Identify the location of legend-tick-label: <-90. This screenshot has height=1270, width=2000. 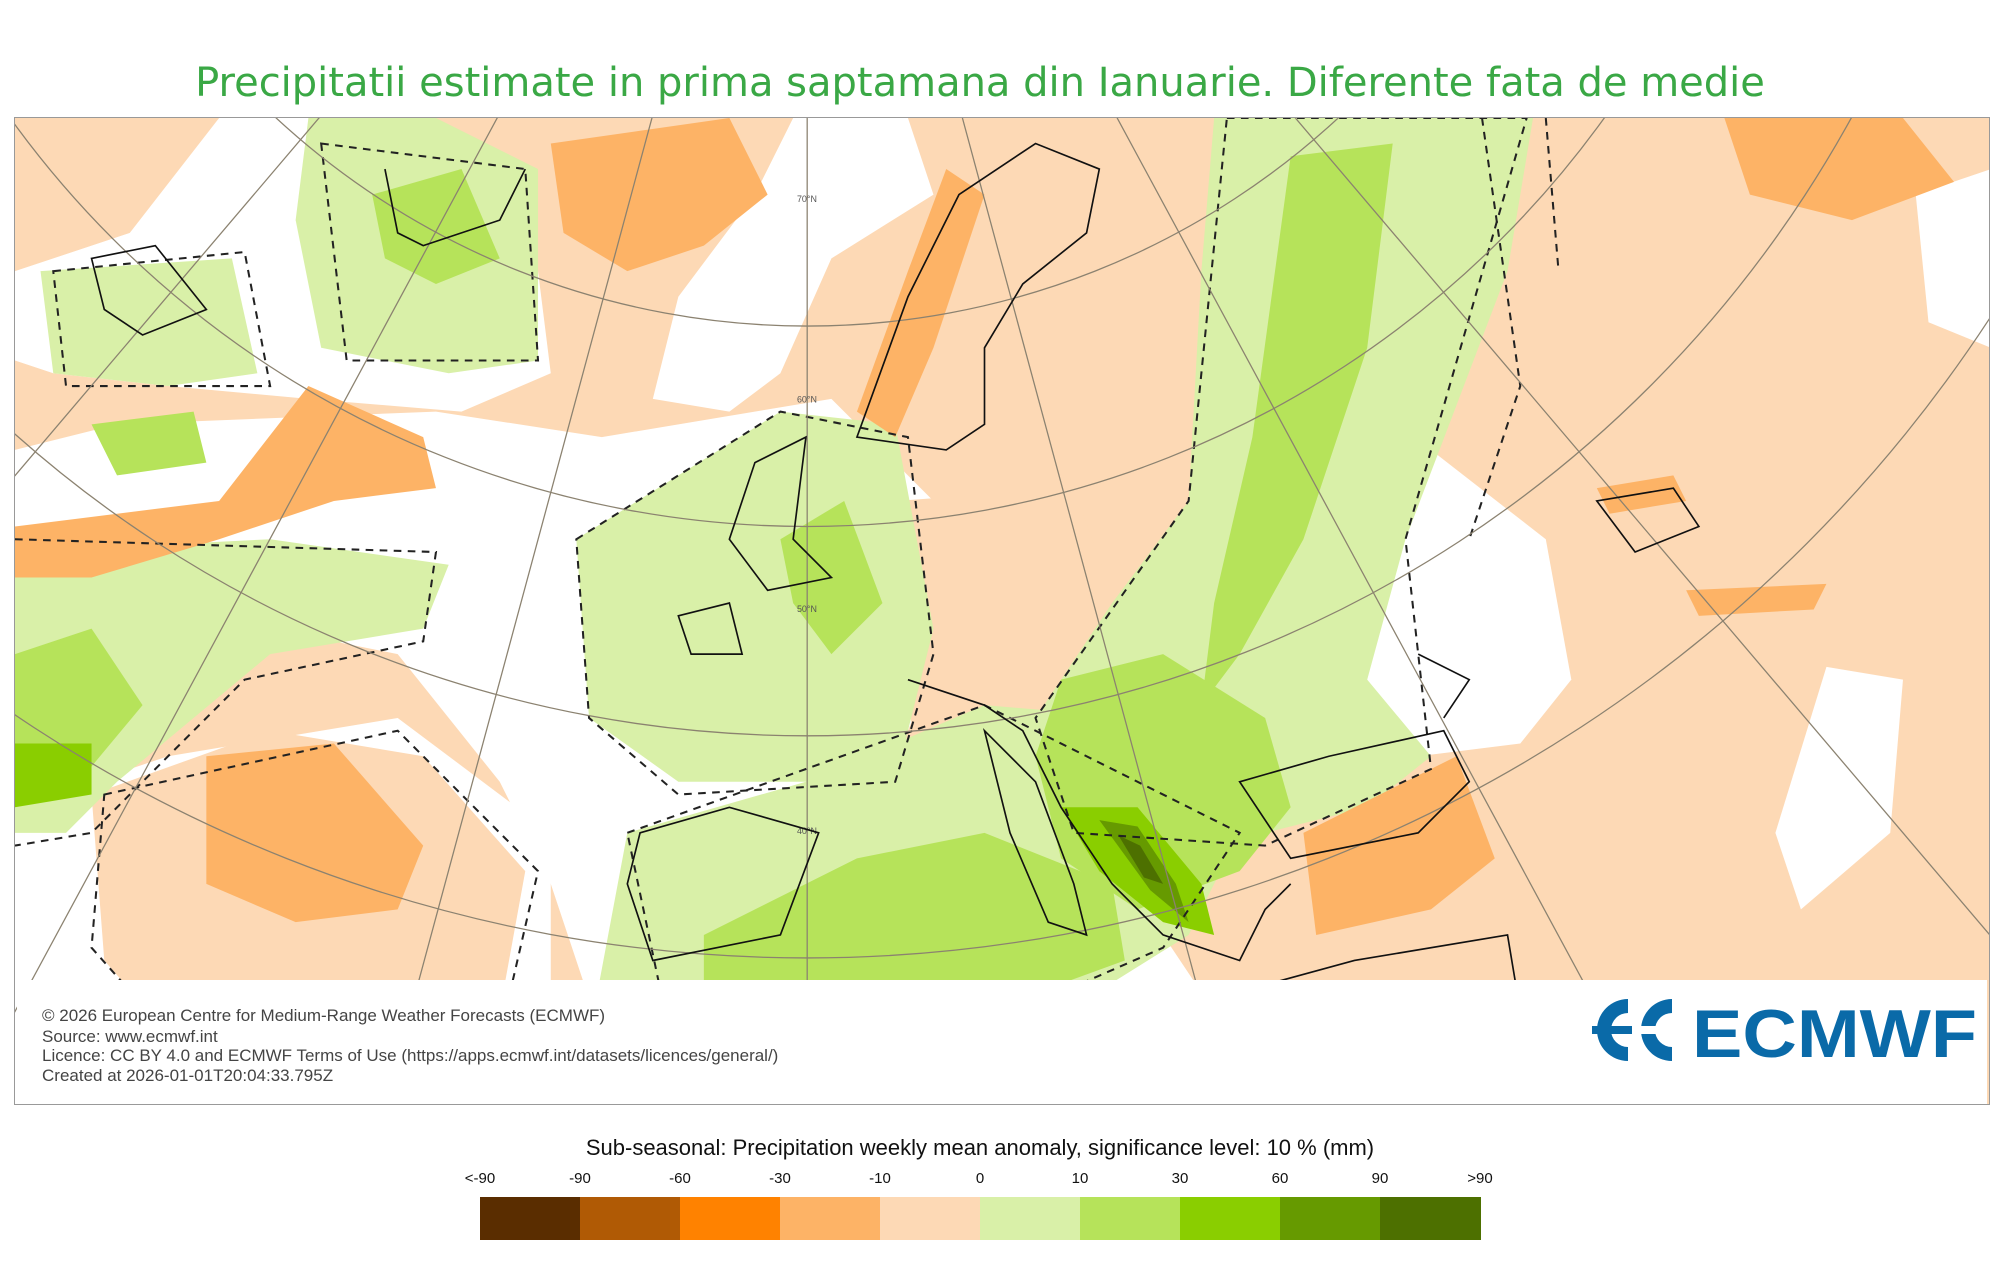
(480, 1178).